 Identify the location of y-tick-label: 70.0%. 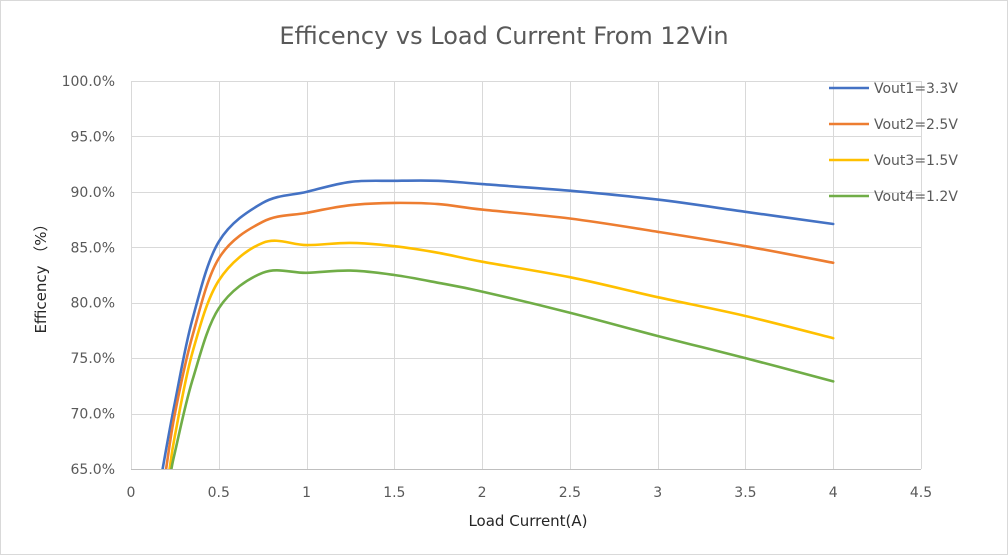
(93, 415).